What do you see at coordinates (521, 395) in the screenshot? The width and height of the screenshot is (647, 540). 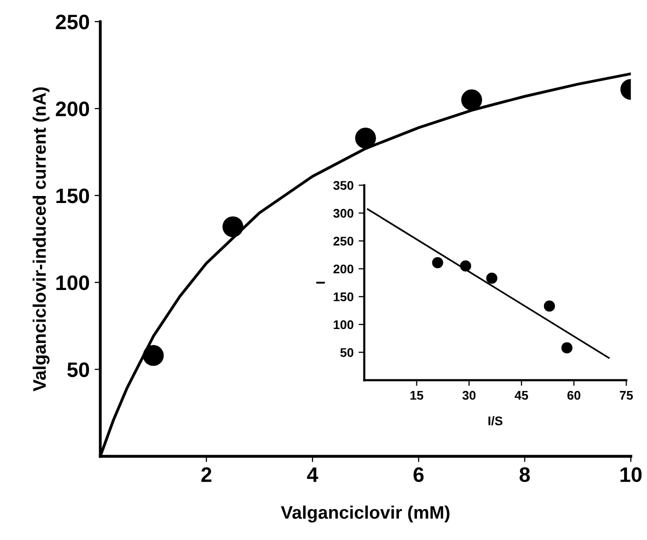 I see `x-tick-label: 45` at bounding box center [521, 395].